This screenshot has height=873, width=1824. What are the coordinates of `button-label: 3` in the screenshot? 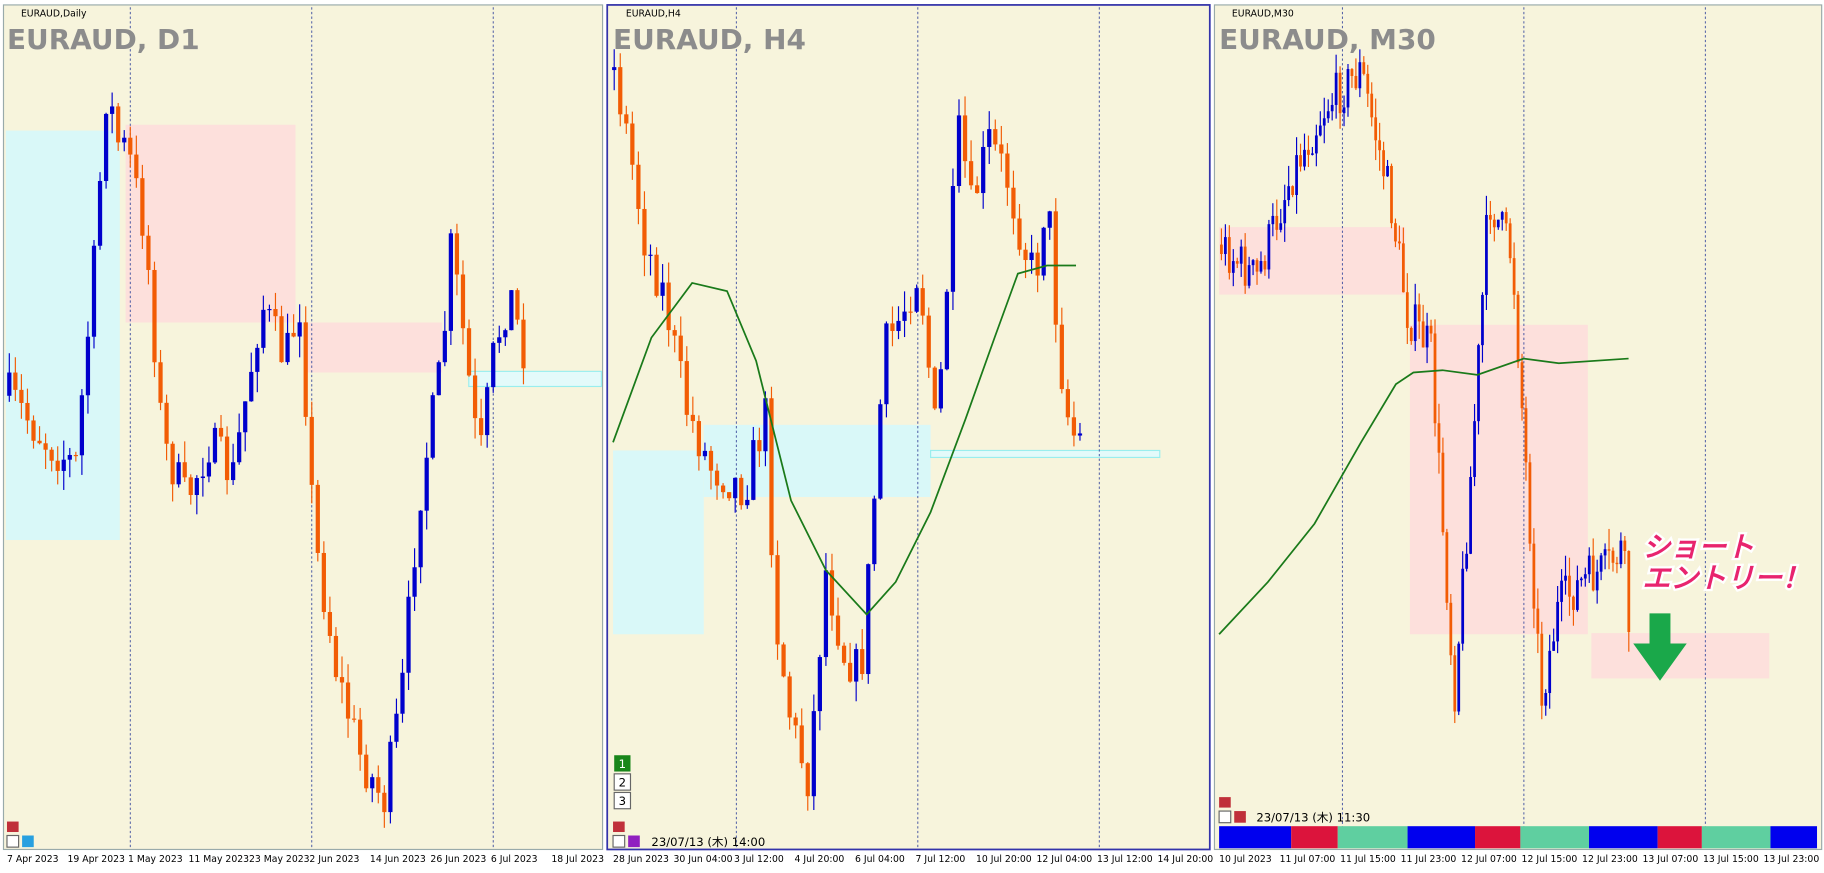 It's located at (622, 801).